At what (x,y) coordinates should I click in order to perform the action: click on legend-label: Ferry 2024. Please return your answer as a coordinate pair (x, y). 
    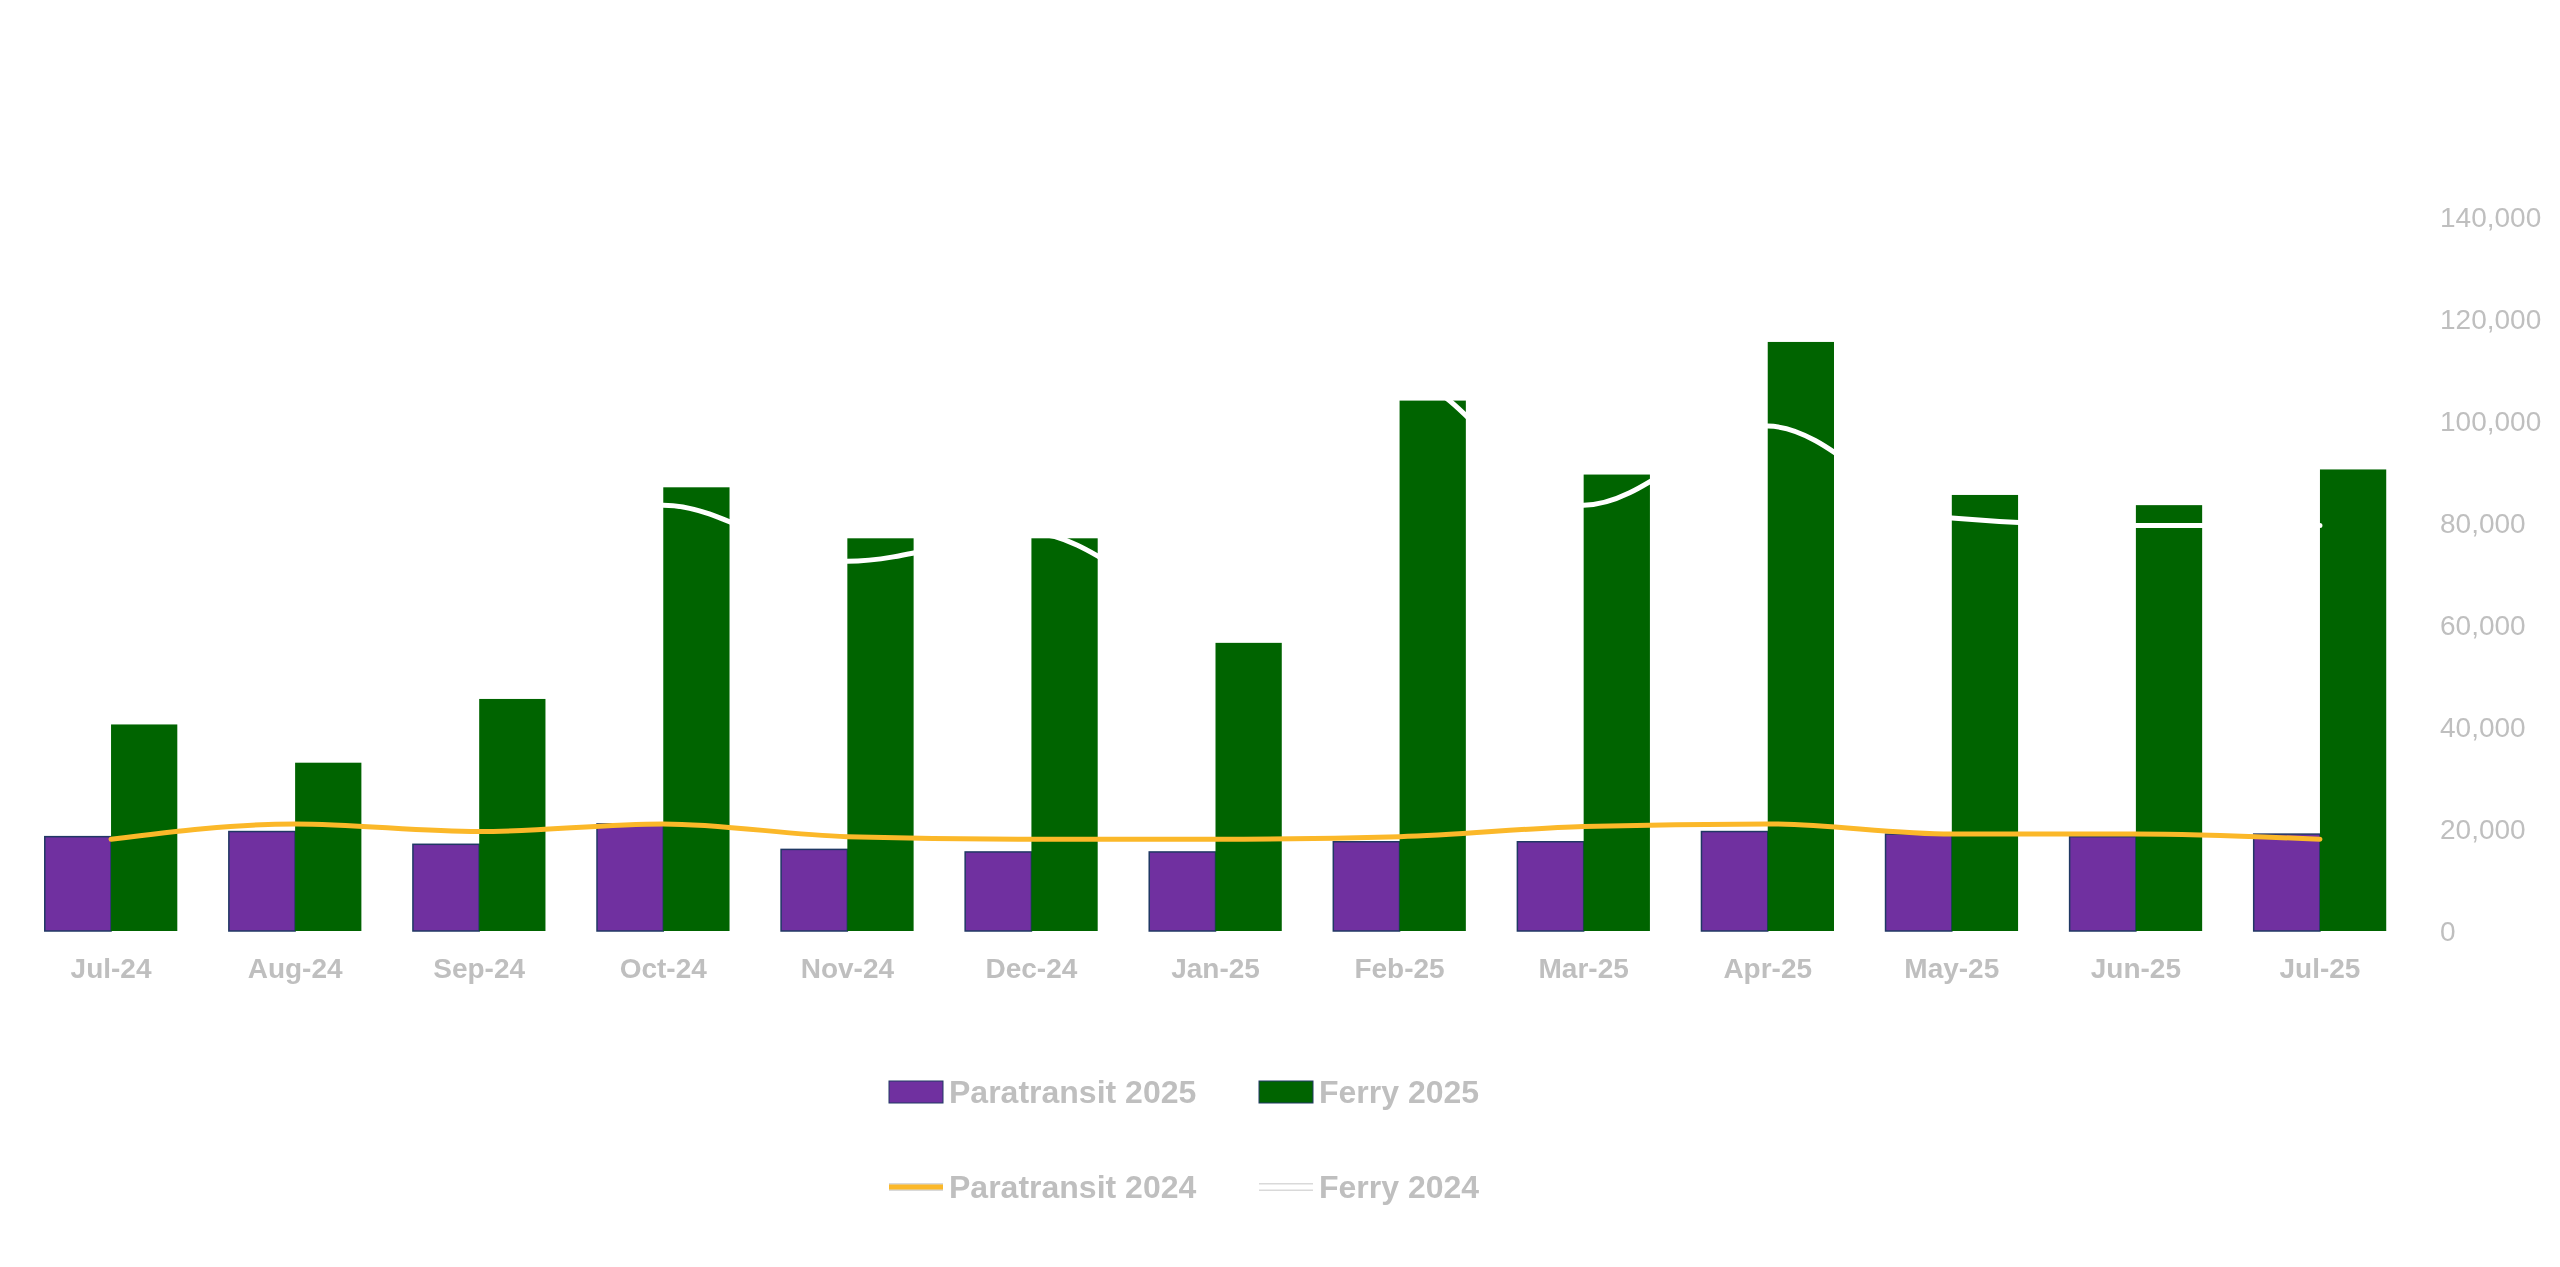
    Looking at the image, I should click on (1399, 1187).